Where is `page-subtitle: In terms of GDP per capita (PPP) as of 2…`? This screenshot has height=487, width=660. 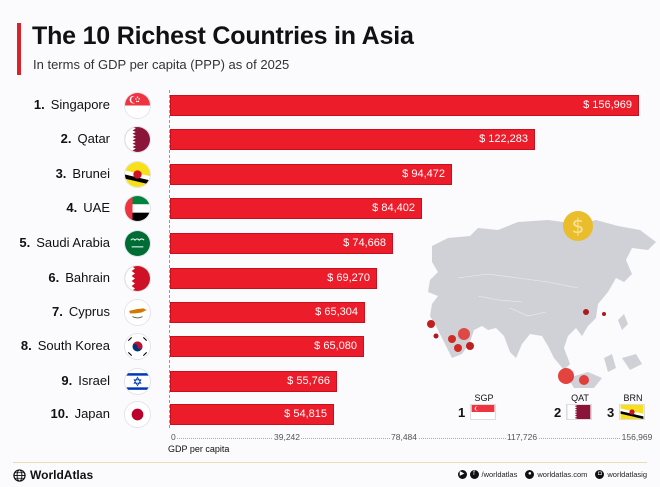
page-subtitle: In terms of GDP per capita (PPP) as of 2… is located at coordinates (161, 64).